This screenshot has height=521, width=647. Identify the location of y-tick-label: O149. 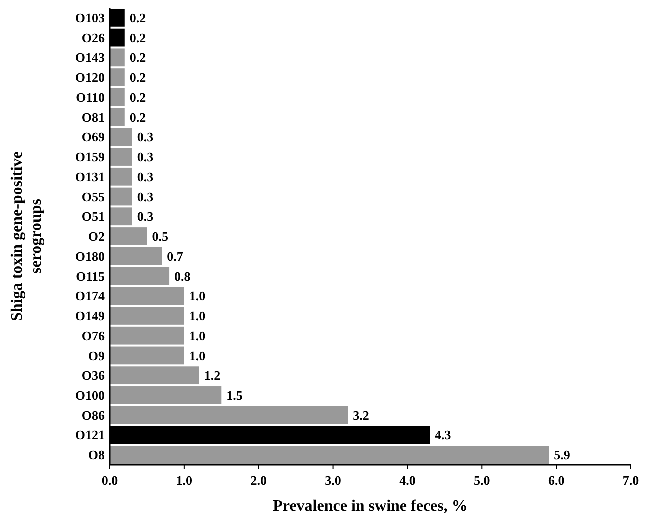
(90, 316).